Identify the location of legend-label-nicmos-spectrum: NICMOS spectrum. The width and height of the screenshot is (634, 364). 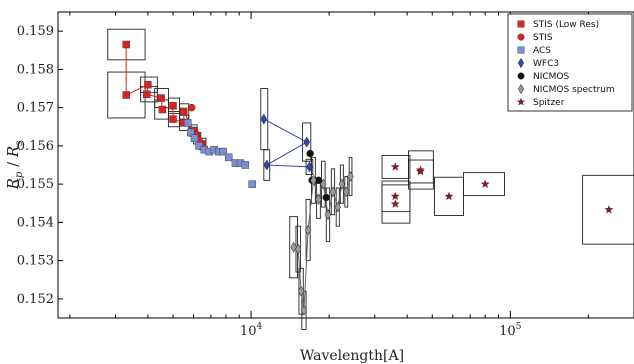
(574, 90).